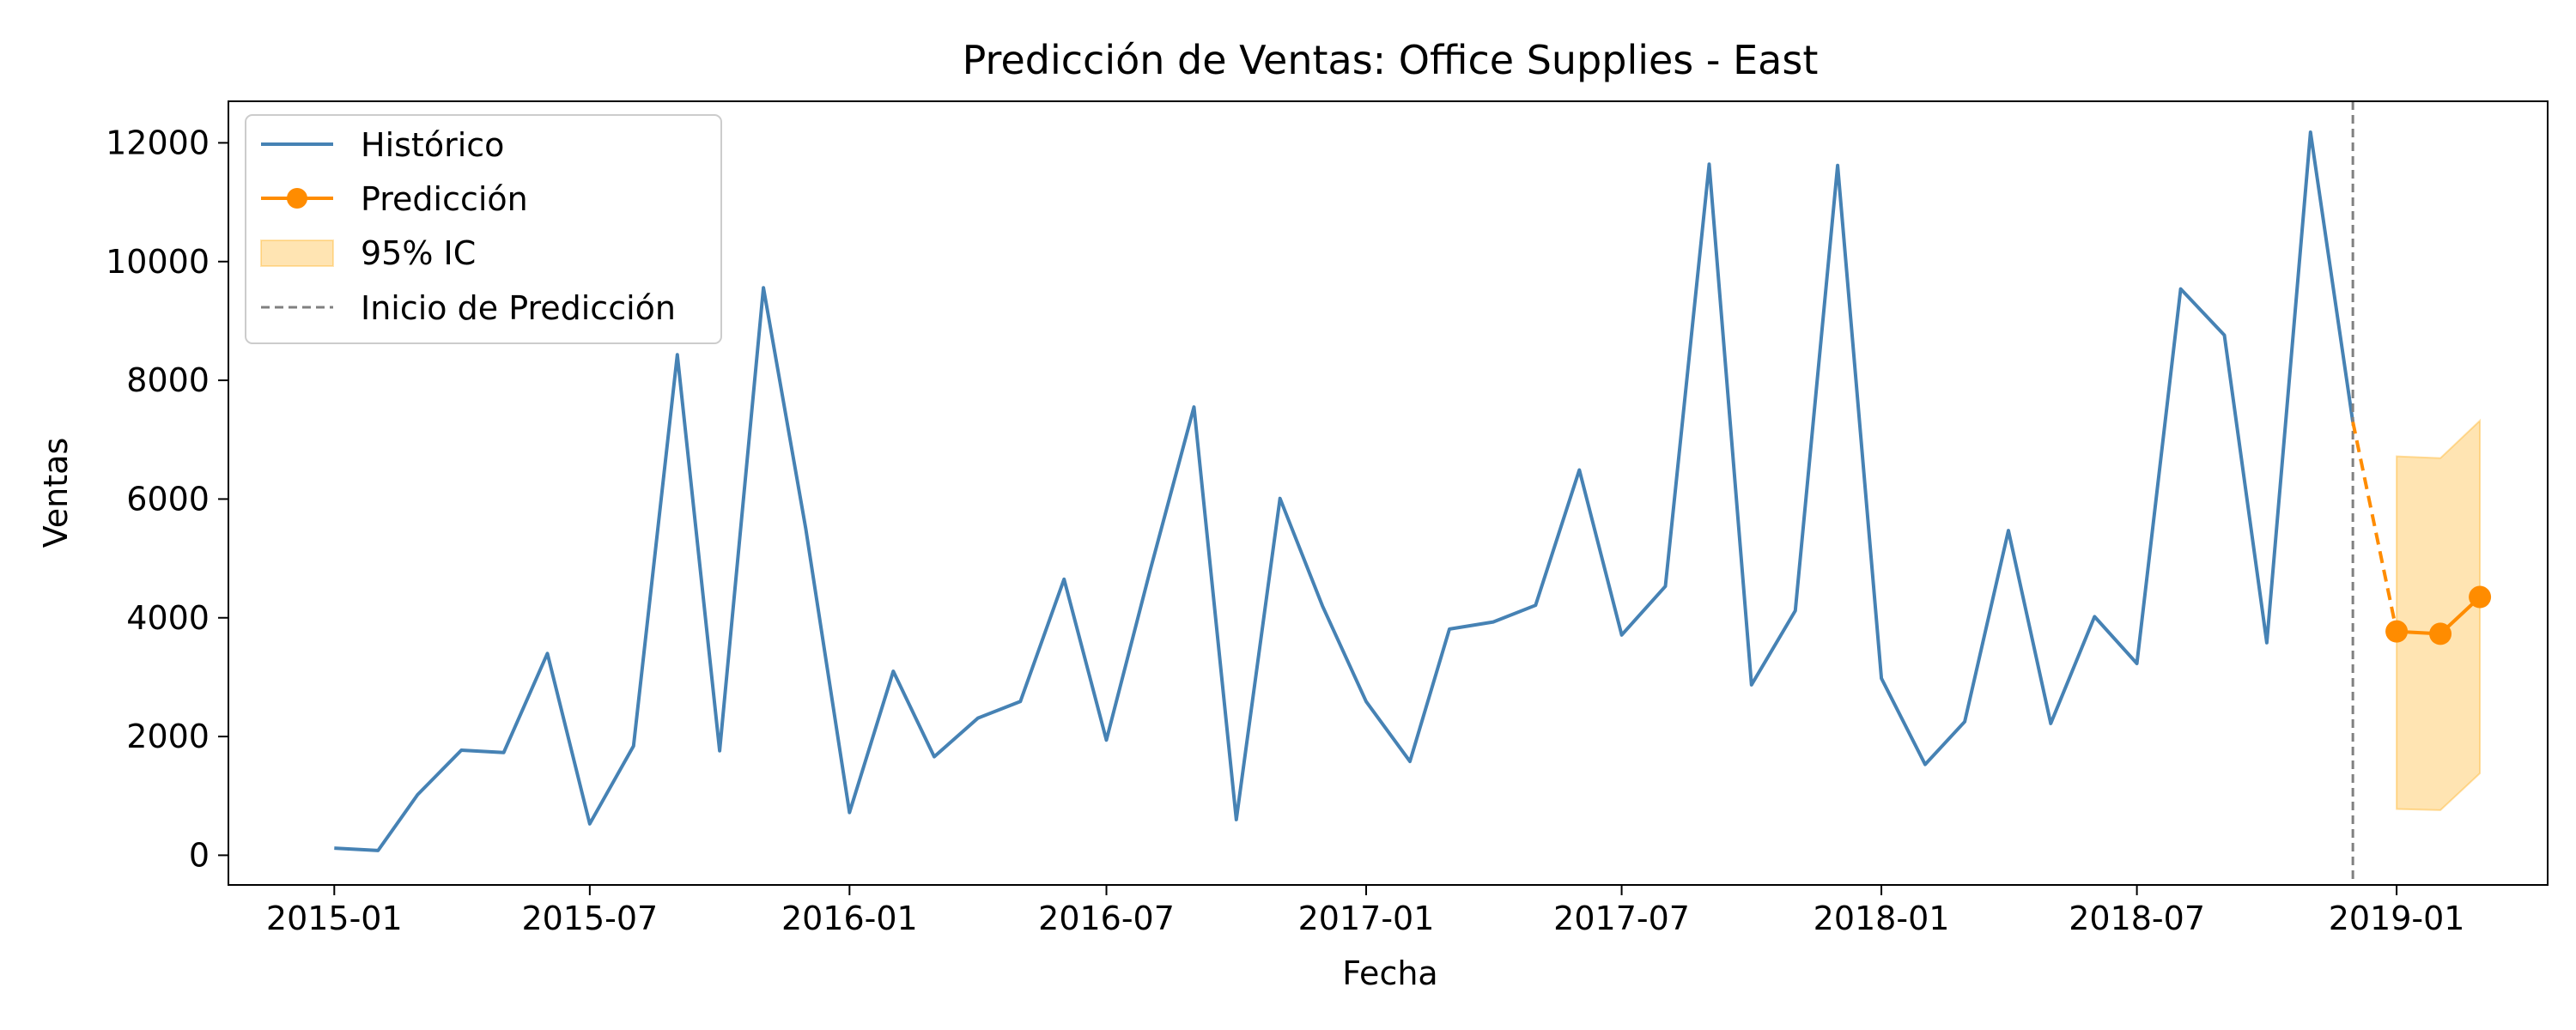  Describe the element at coordinates (158, 142) in the screenshot. I see `y-tick-label: 12000` at that location.